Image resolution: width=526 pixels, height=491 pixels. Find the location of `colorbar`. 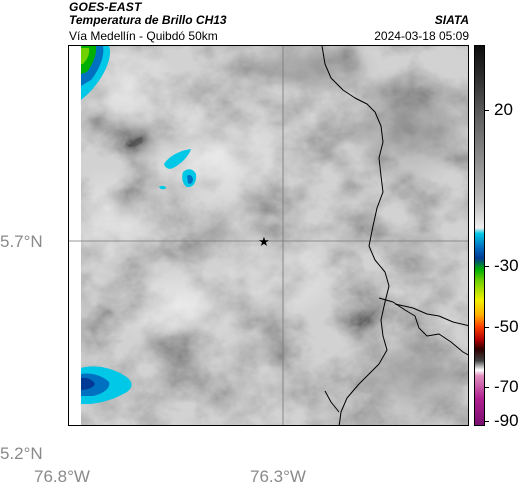

colorbar is located at coordinates (479, 235).